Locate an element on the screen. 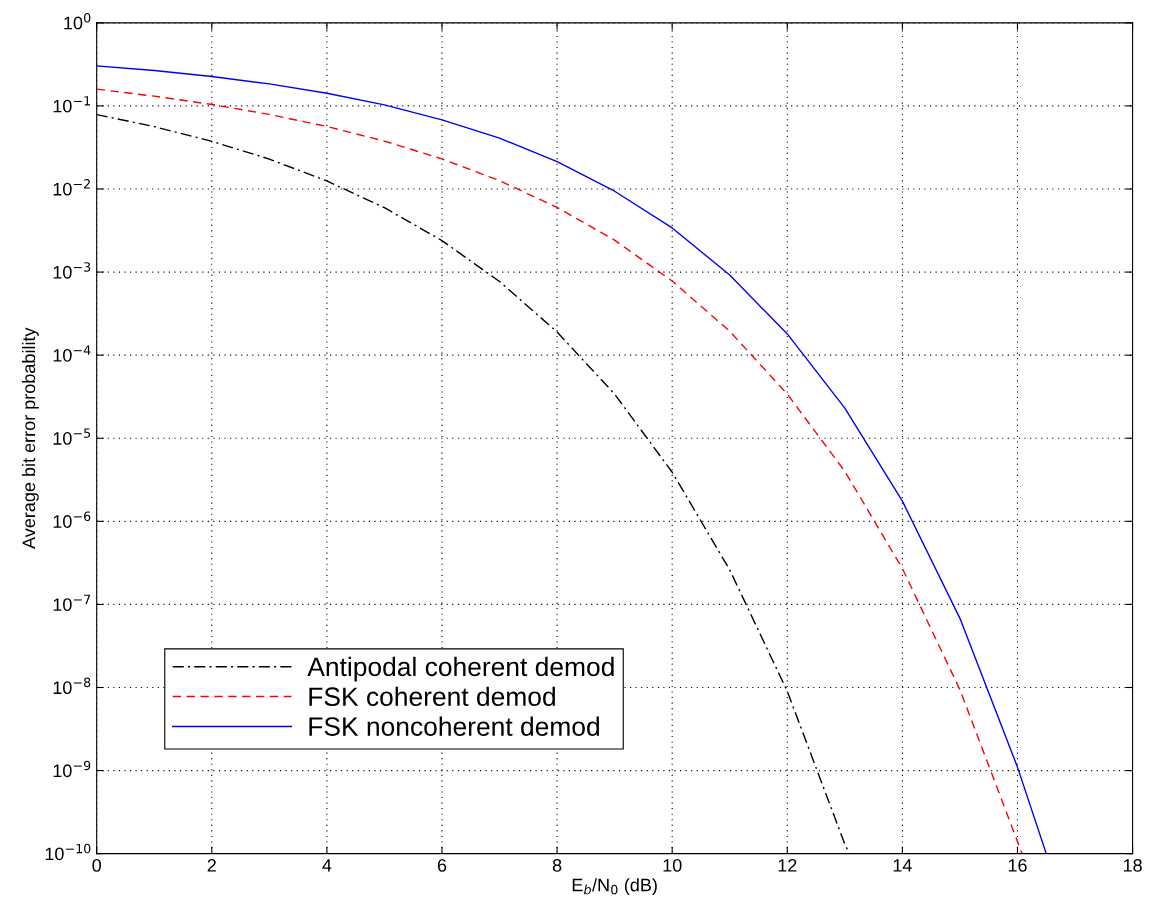 This screenshot has width=1151, height=913. x-axis-title: E$_{b}$/N$_{0}$ (dB) is located at coordinates (614, 886).